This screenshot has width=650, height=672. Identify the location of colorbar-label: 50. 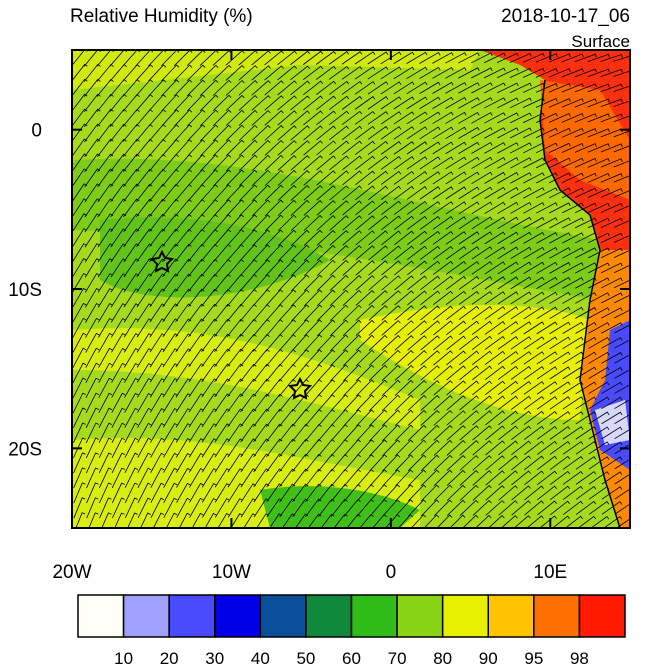
(305, 658).